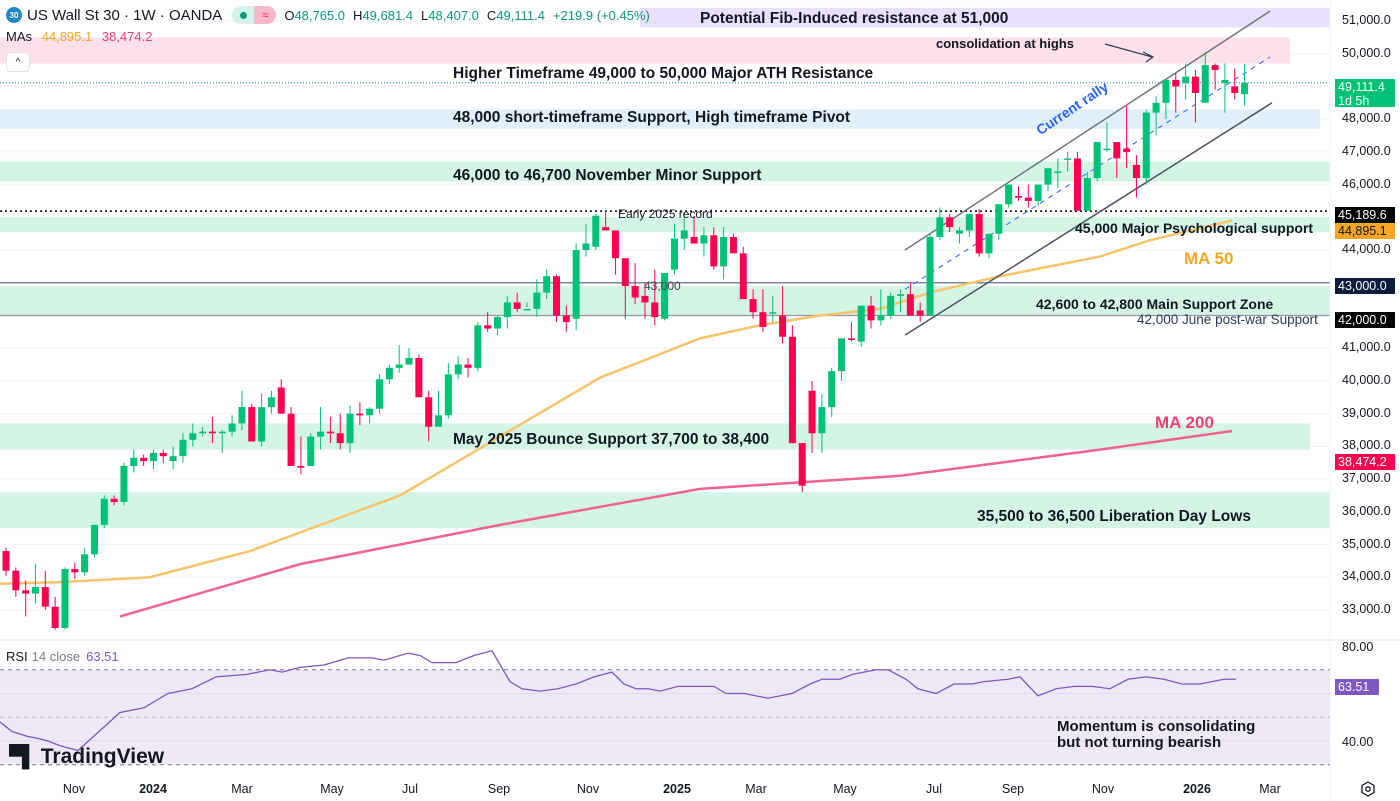  Describe the element at coordinates (1148, 57) in the screenshot. I see `arrow-head-icon` at that location.